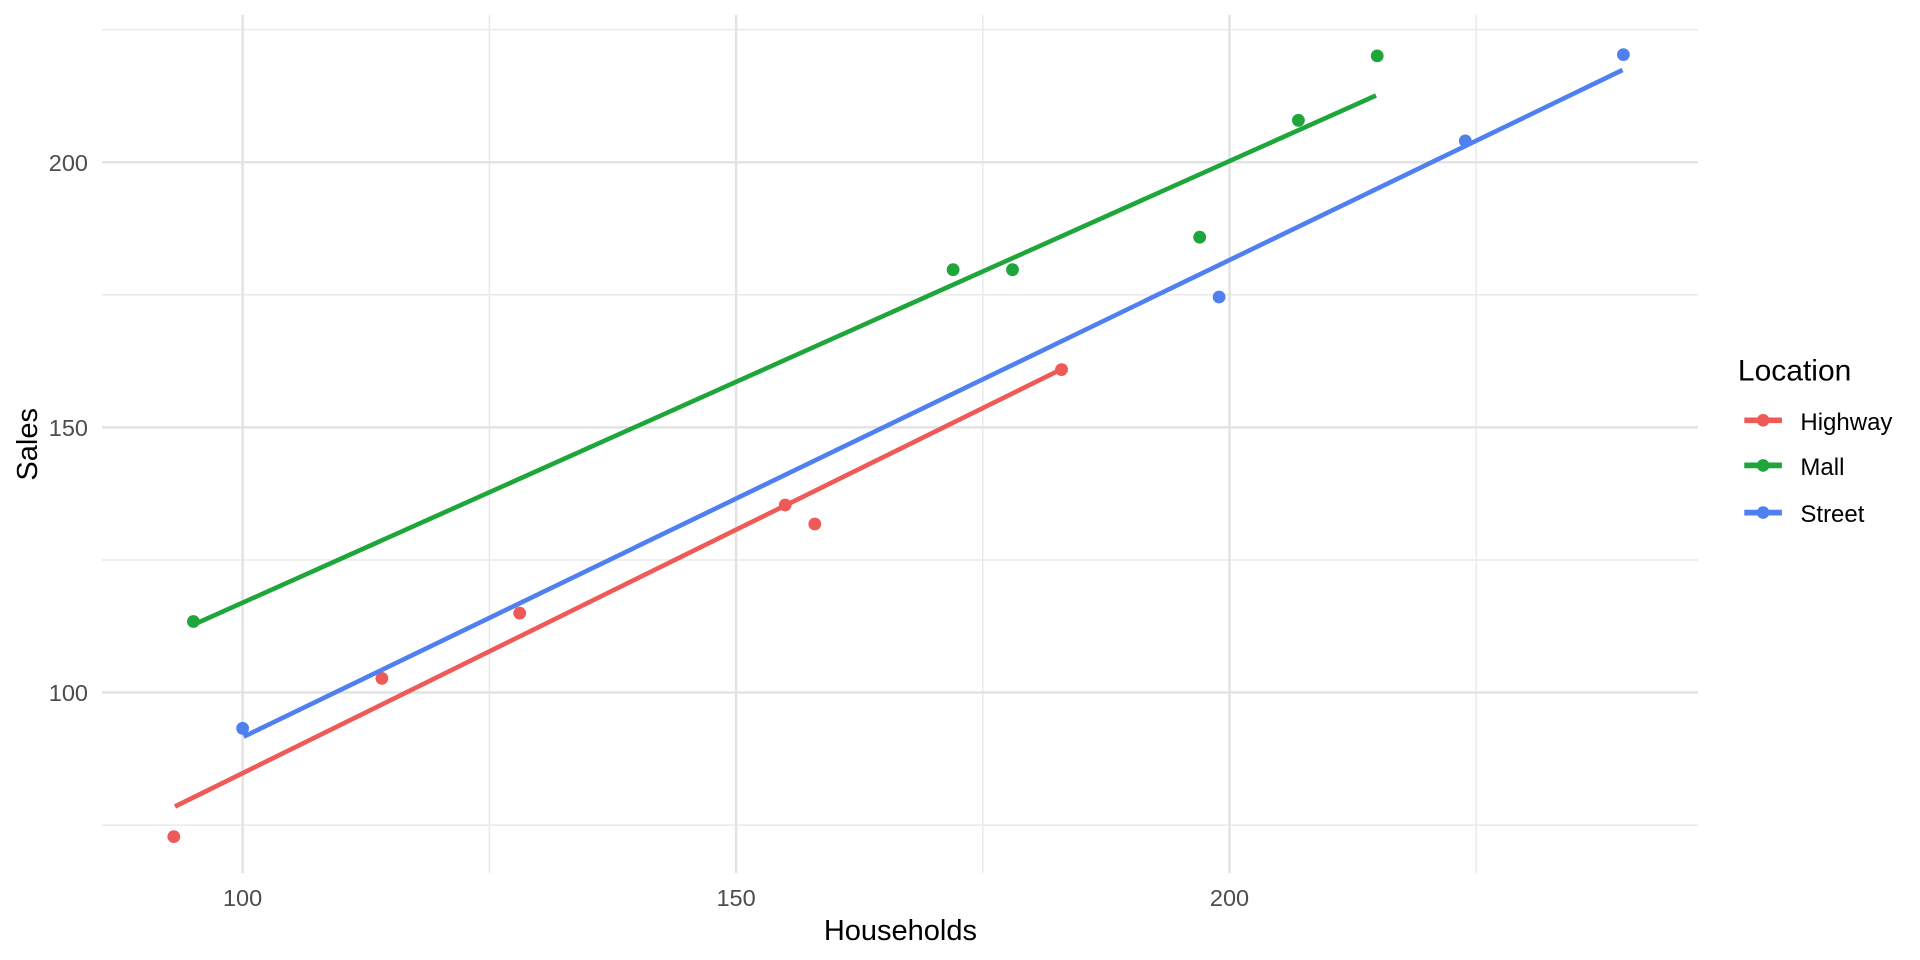 Image resolution: width=1920 pixels, height=960 pixels. What do you see at coordinates (900, 931) in the screenshot?
I see `svg-text: Households` at bounding box center [900, 931].